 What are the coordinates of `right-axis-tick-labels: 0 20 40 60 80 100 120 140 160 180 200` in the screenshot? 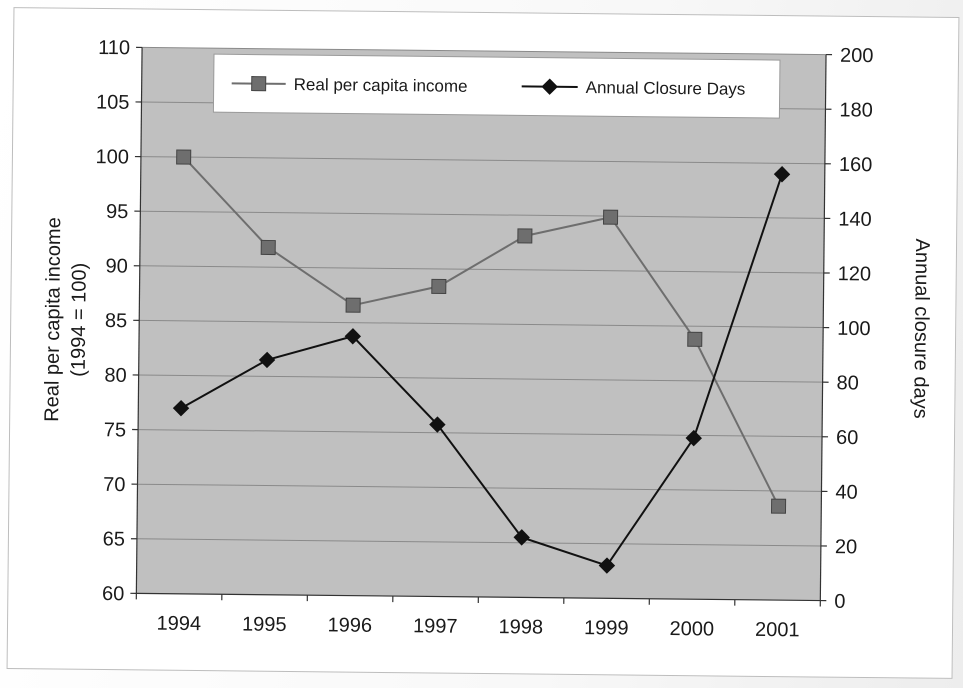 It's located at (853, 329).